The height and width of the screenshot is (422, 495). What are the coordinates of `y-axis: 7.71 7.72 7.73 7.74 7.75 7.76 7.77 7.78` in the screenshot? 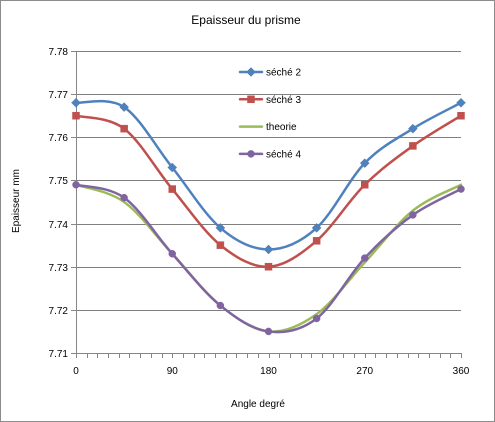 It's located at (63, 203).